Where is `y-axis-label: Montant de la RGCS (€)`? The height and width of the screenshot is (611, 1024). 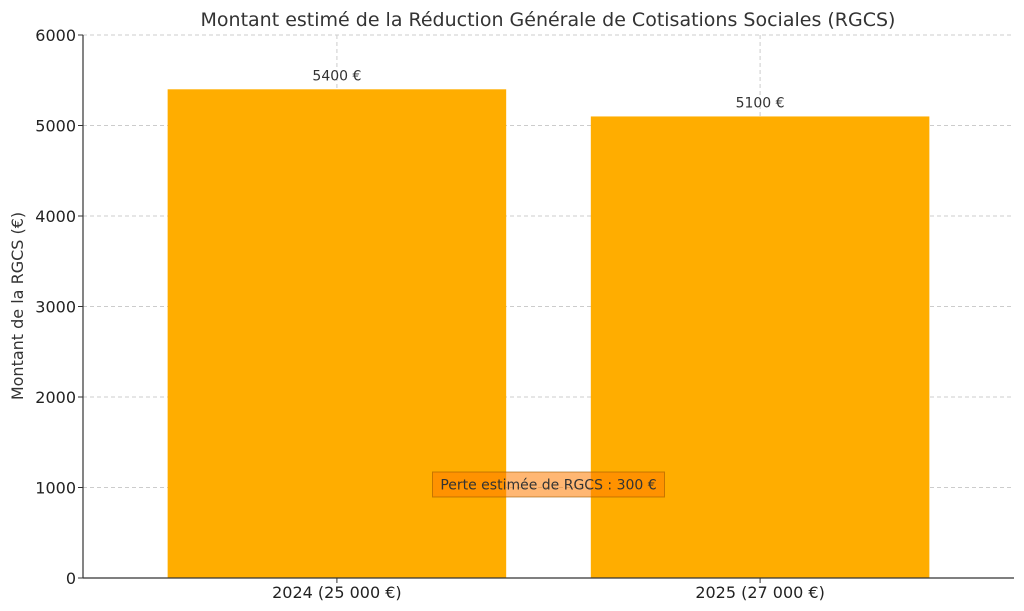
y-axis-label: Montant de la RGCS (€) is located at coordinates (17, 306).